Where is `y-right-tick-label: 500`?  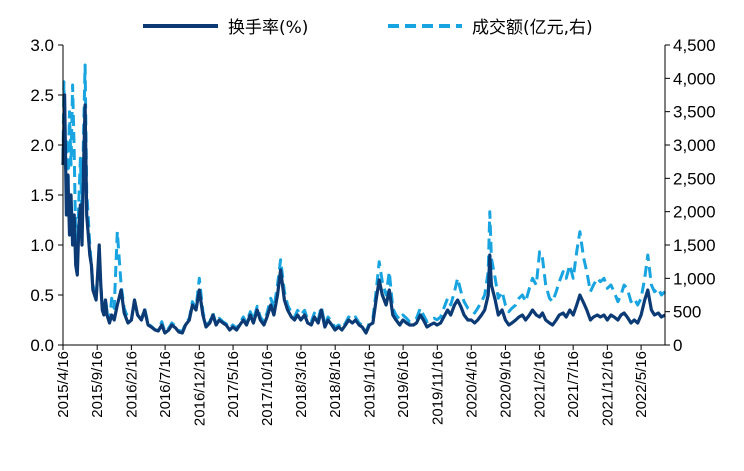 y-right-tick-label: 500 is located at coordinates (687, 312).